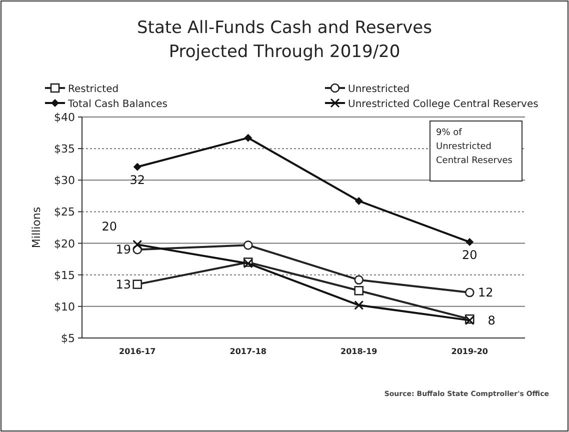 This screenshot has height=432, width=569. What do you see at coordinates (137, 351) in the screenshot?
I see `x-tick-label: 2016-17` at bounding box center [137, 351].